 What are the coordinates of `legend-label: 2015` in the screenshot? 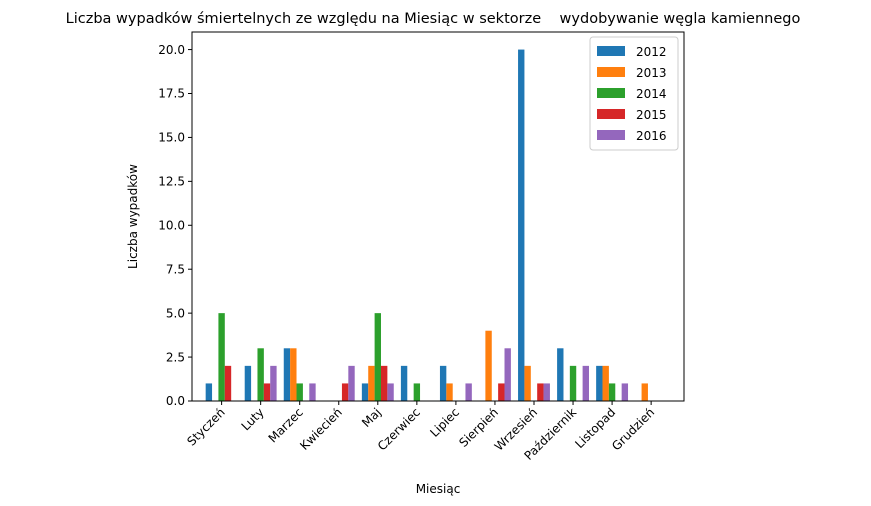 It's located at (651, 115).